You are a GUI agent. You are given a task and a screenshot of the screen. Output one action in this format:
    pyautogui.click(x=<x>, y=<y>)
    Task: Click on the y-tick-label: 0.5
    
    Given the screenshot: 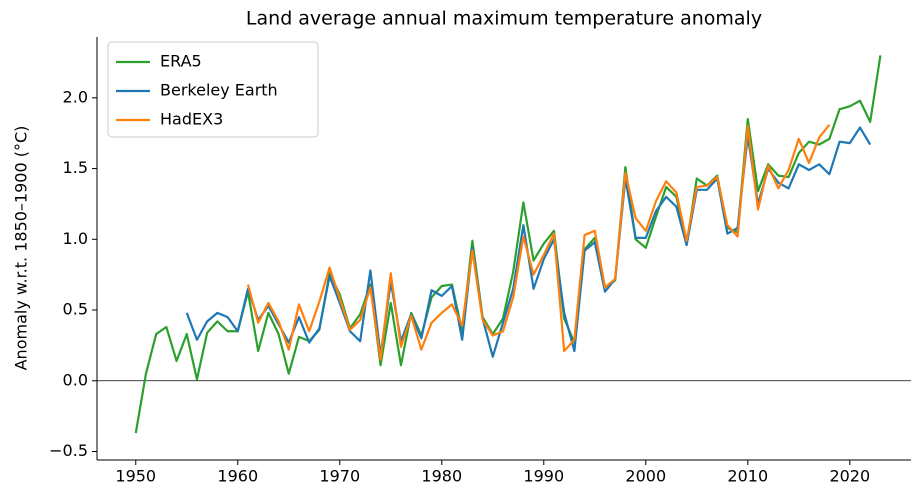 What is the action you would take?
    pyautogui.click(x=75, y=309)
    